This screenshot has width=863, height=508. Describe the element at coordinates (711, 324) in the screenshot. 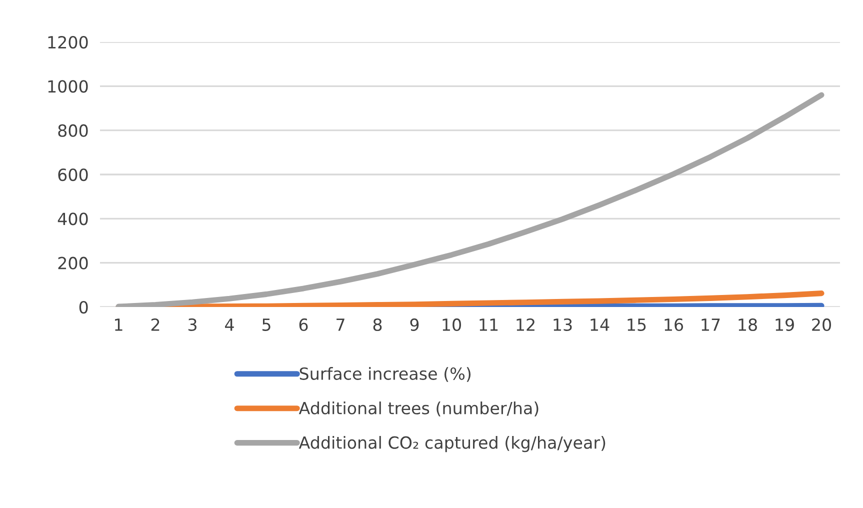

I see `x-tick-label: 17` at that location.